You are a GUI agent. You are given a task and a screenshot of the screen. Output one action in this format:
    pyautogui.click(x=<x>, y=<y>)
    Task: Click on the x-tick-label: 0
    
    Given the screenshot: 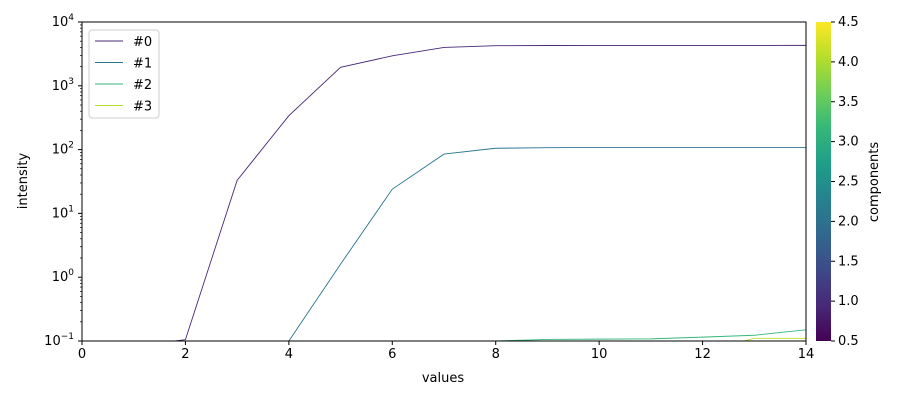 What is the action you would take?
    pyautogui.click(x=82, y=354)
    